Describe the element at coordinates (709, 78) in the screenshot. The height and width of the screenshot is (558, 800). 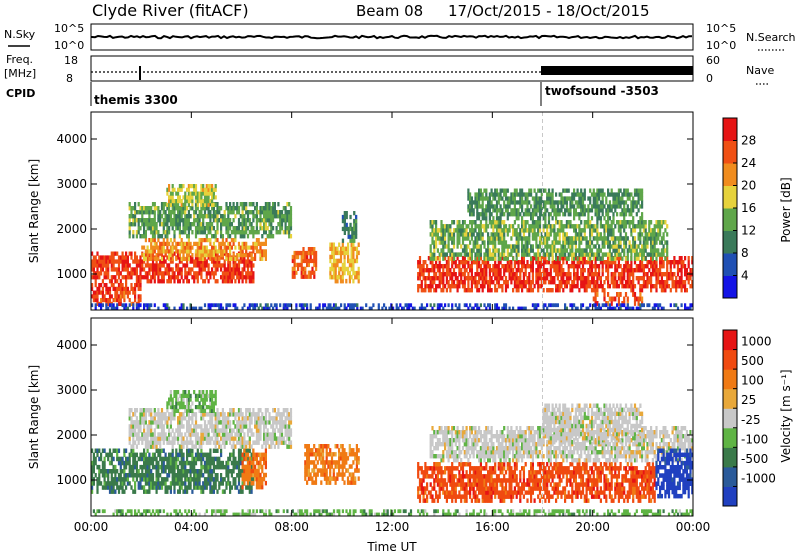
I see `nave-tick-bottom: 0` at that location.